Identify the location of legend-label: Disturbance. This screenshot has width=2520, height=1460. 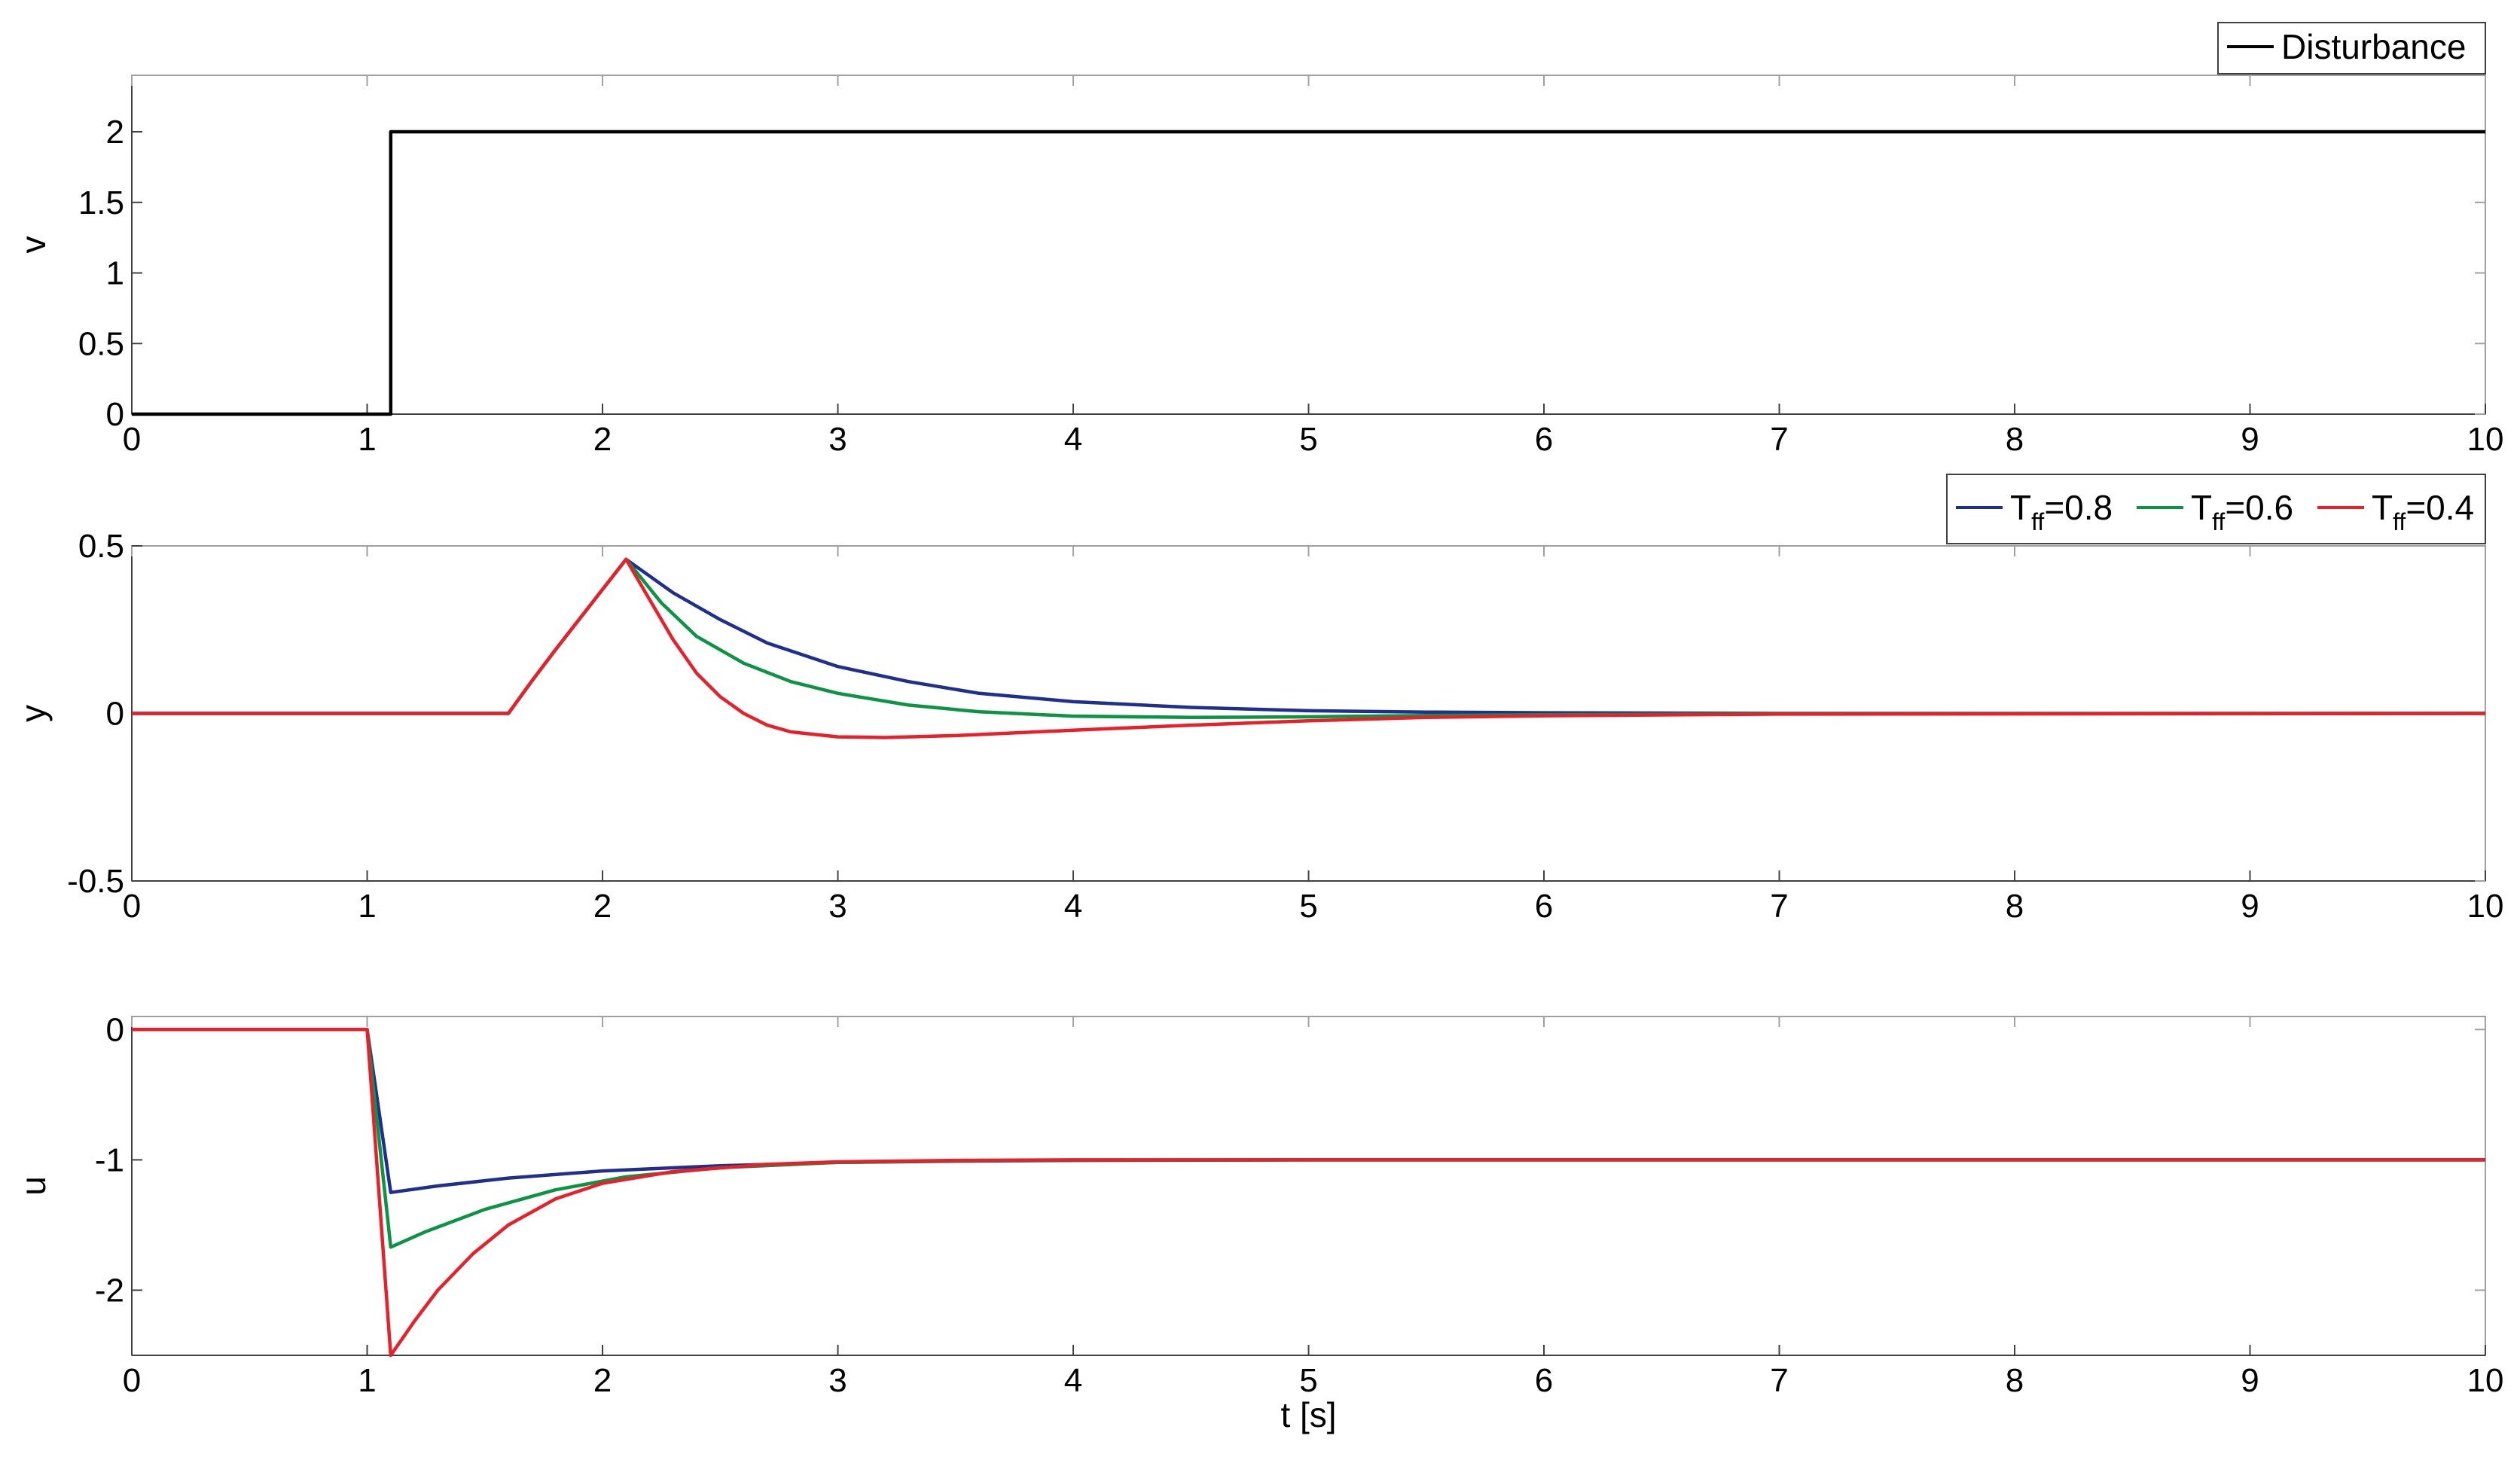
(2373, 46).